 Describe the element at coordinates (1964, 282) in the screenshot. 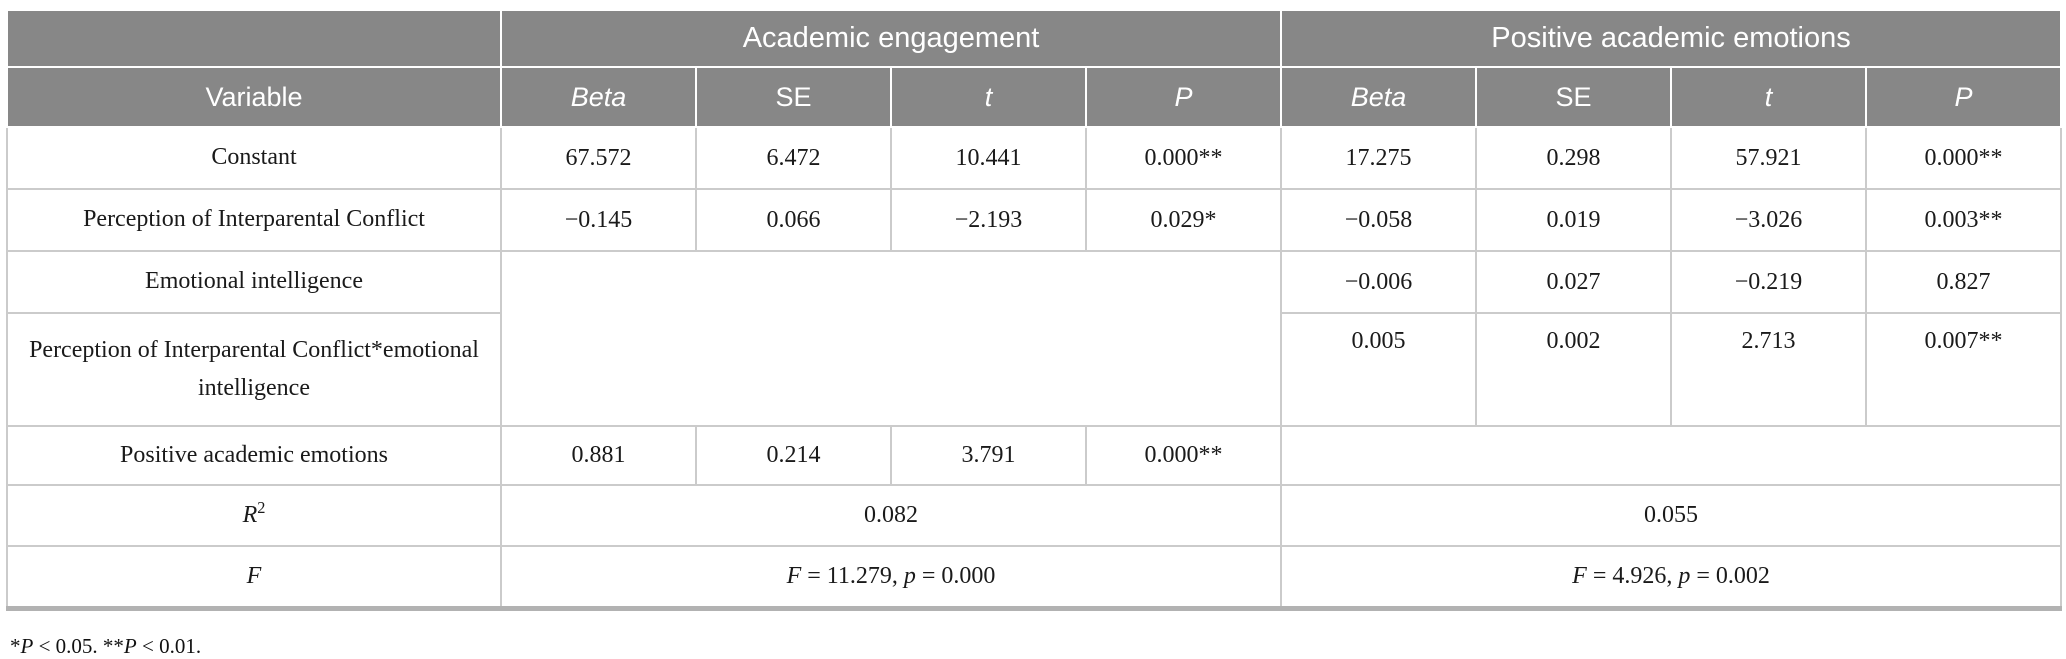

I see `cell-value: 0.827` at that location.